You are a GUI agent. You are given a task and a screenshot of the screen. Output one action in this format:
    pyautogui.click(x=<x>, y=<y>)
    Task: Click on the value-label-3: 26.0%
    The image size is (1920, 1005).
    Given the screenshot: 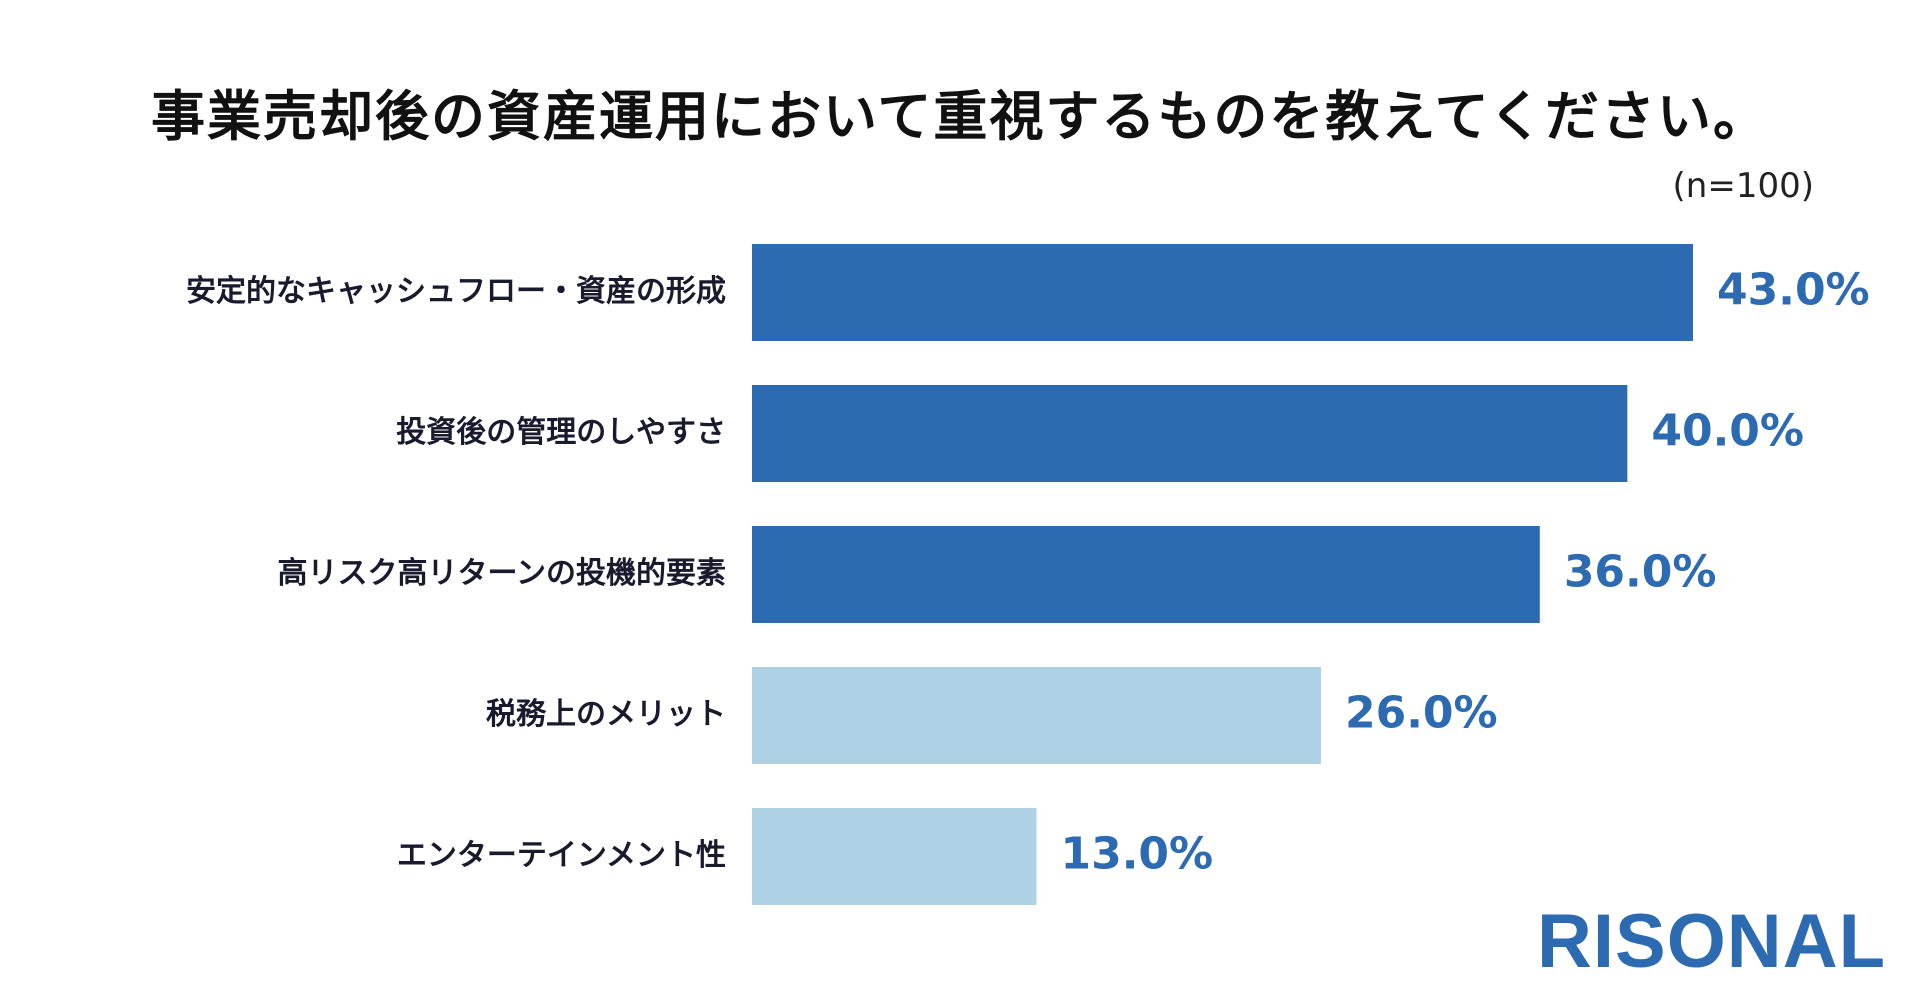 What is the action you would take?
    pyautogui.click(x=1421, y=713)
    